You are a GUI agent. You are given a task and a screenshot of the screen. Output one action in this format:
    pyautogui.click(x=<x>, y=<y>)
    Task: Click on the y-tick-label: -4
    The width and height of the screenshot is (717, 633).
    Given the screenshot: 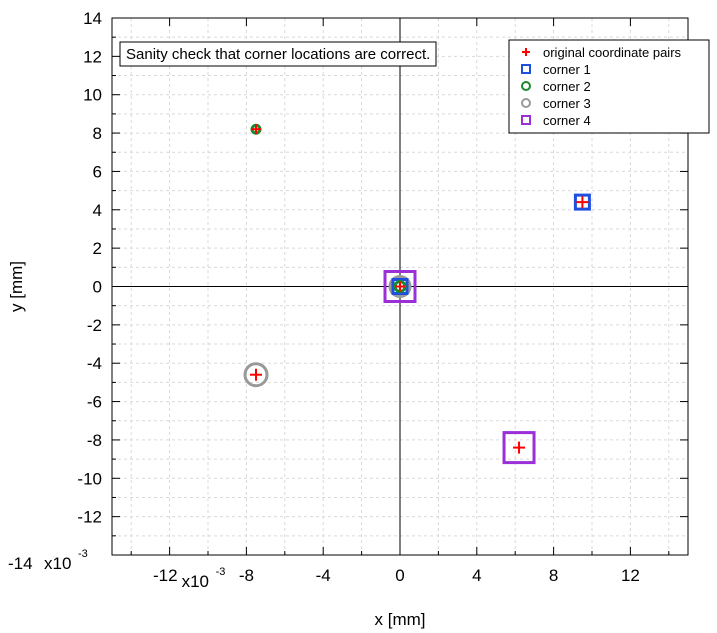 What is the action you would take?
    pyautogui.click(x=94, y=363)
    